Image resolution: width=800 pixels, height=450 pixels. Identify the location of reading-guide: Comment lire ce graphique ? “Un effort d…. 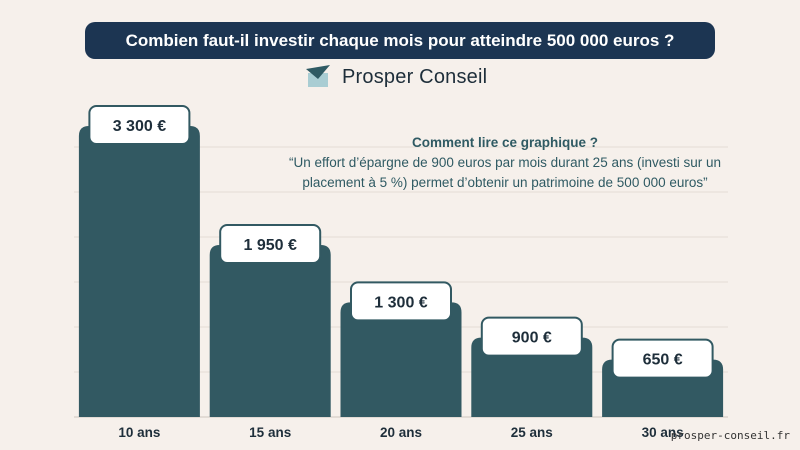
(505, 163).